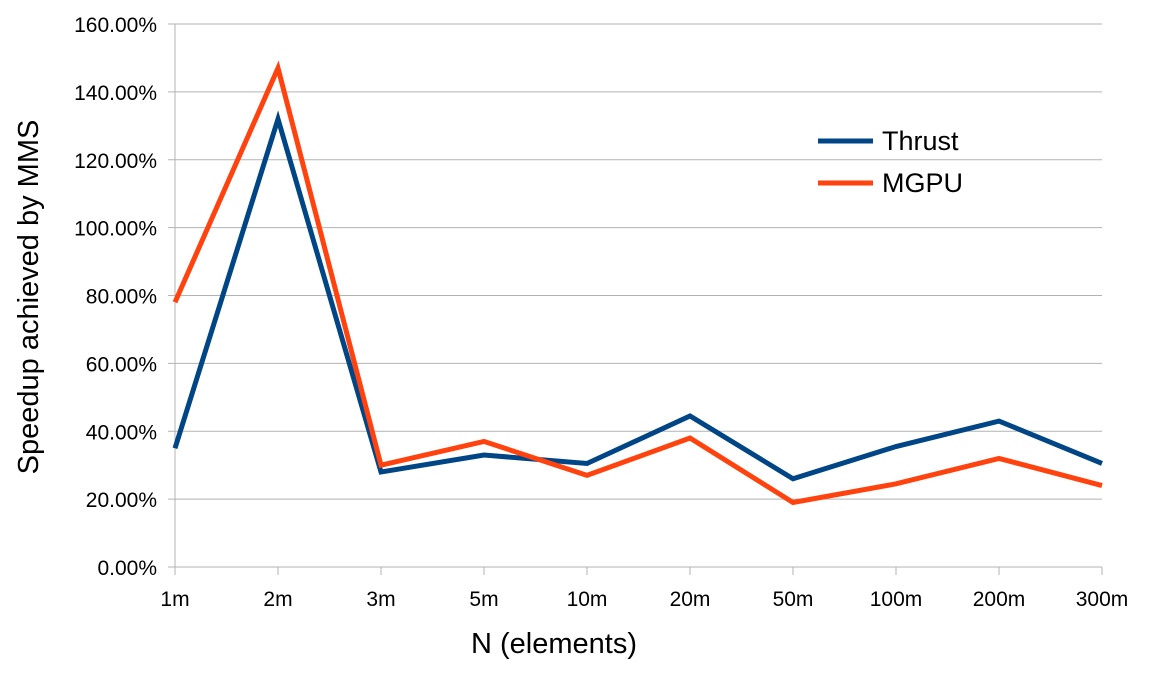 This screenshot has height=676, width=1156. Describe the element at coordinates (127, 568) in the screenshot. I see `y-tick-label: 0.00%` at that location.